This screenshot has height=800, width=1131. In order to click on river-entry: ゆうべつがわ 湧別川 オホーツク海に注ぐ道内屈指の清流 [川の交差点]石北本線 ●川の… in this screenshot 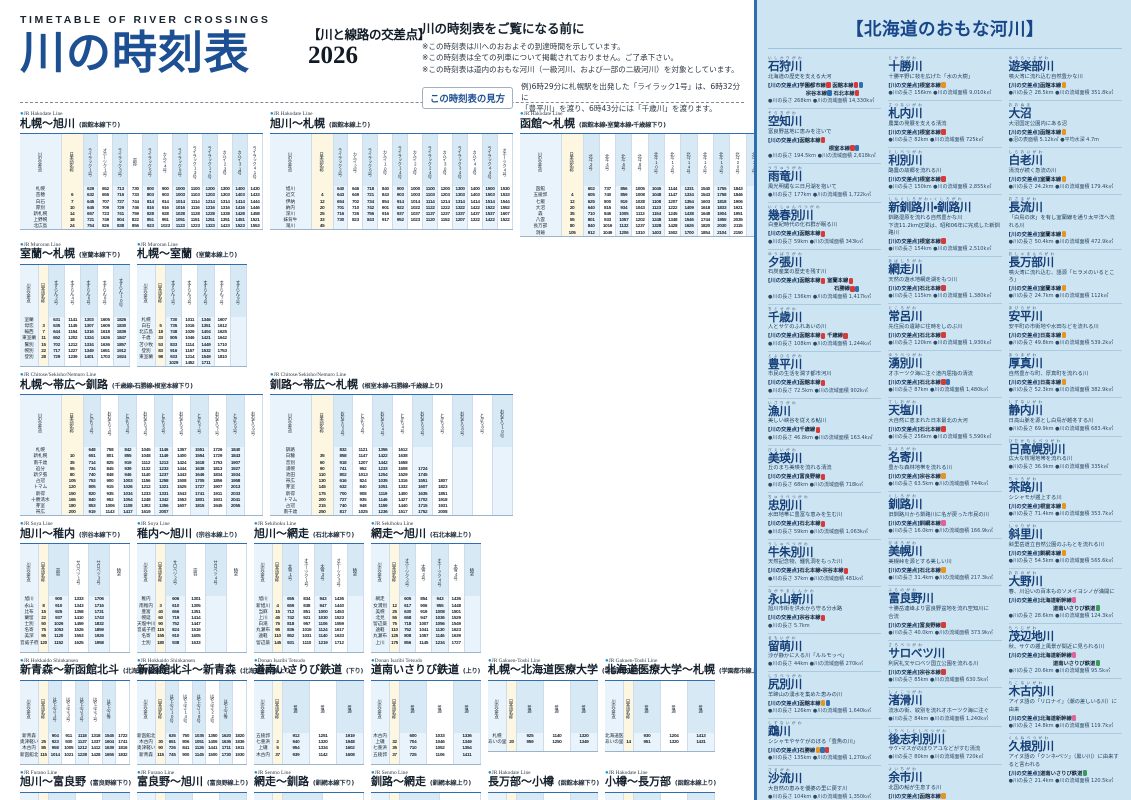, I will do `click(945, 374)`.